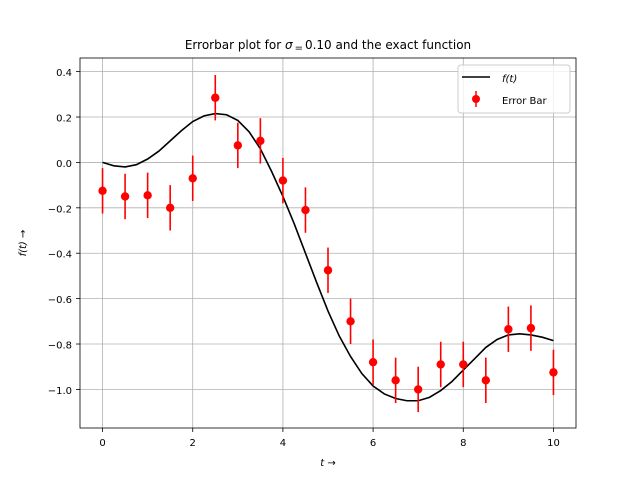 This screenshot has width=640, height=480. What do you see at coordinates (401, 45) in the screenshot?
I see `title-suffix: and the exact function` at bounding box center [401, 45].